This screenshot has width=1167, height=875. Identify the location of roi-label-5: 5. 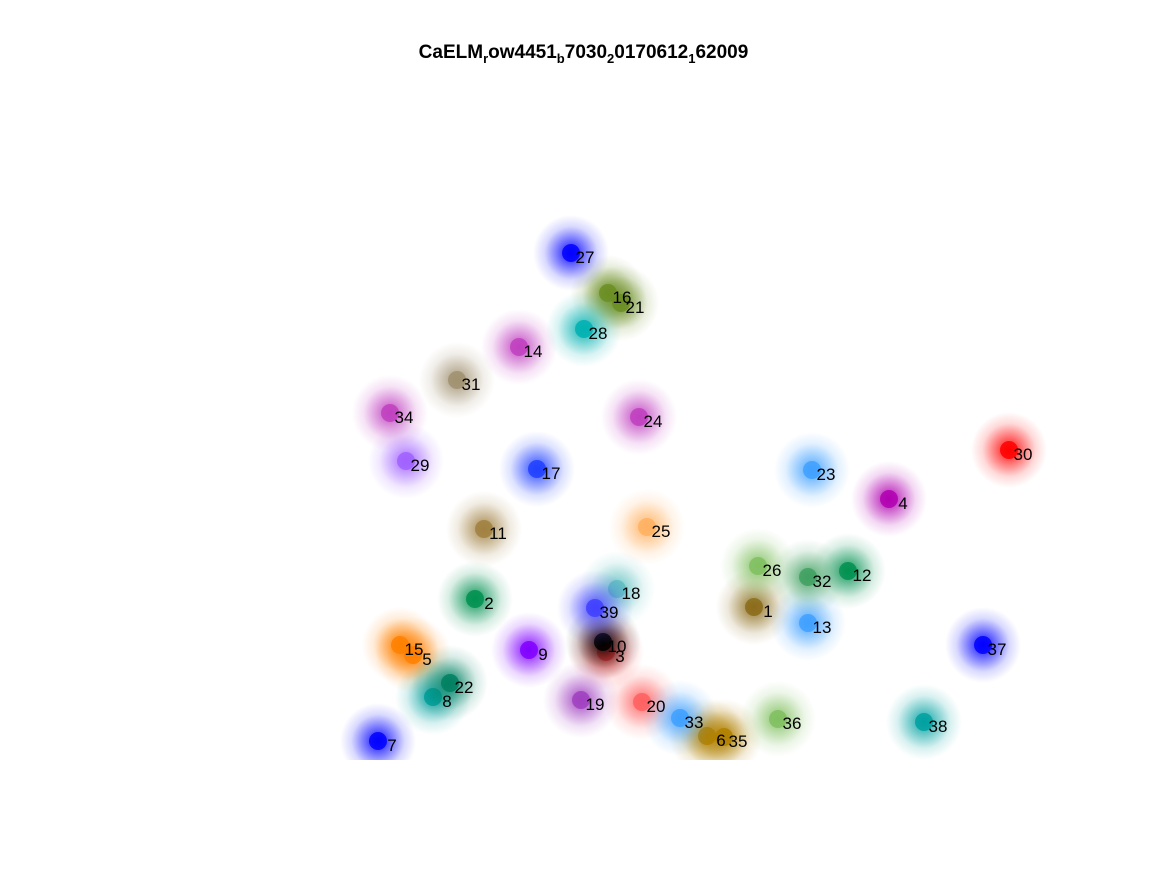
(426, 659).